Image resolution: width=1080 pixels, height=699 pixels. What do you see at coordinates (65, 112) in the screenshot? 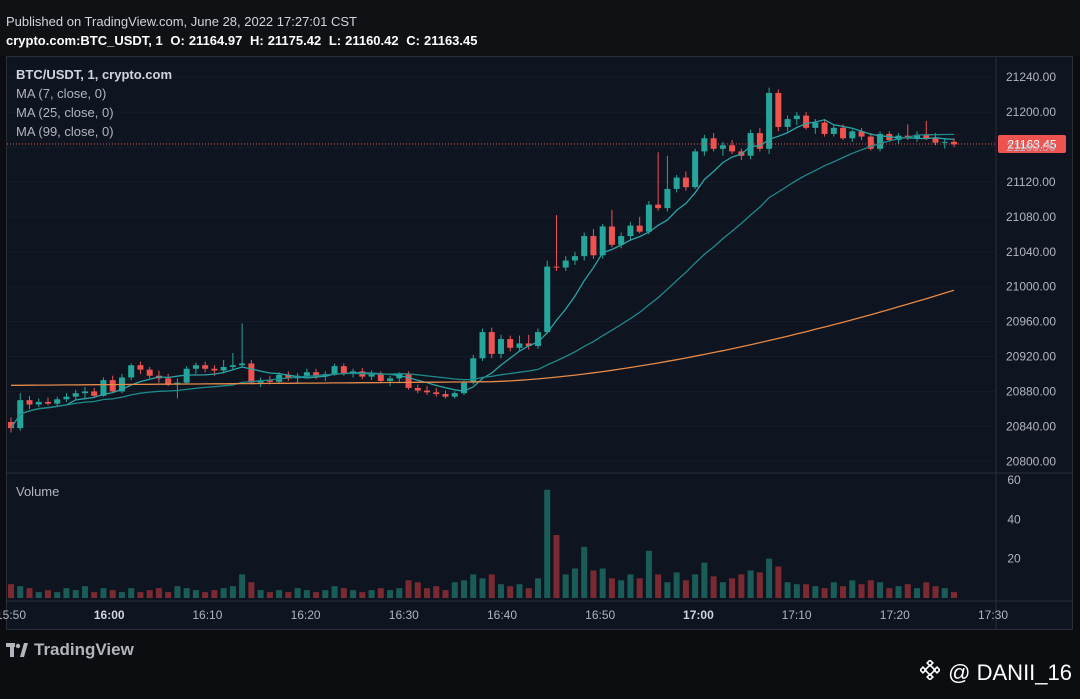
I see `legend-ma25: MA (25, close, 0)` at bounding box center [65, 112].